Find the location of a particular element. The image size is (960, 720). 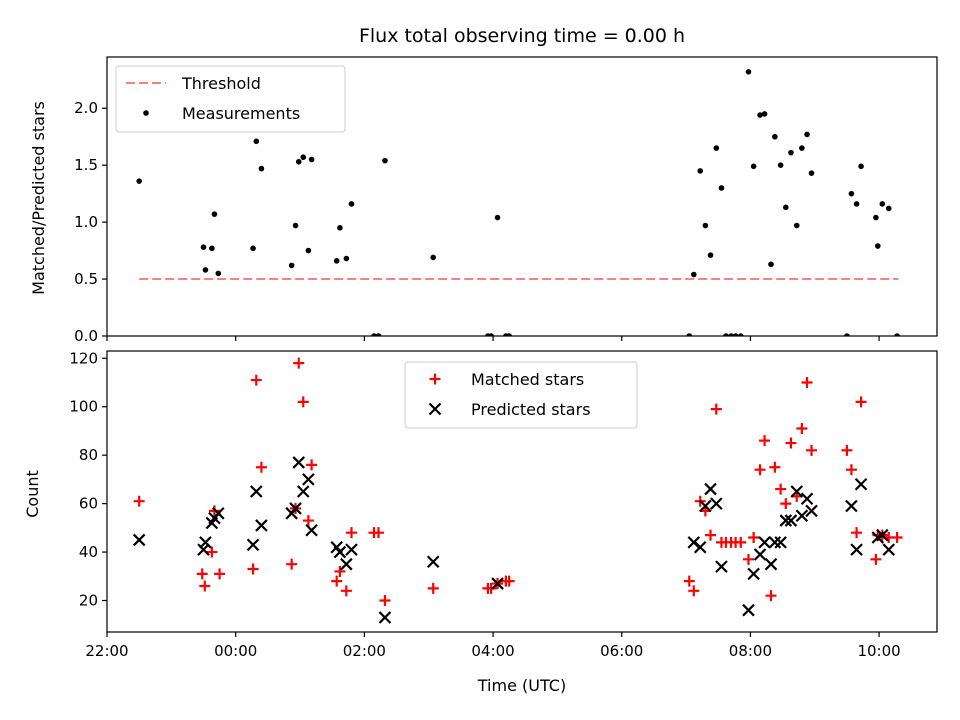

bottom-legend-handle is located at coordinates (435, 409).